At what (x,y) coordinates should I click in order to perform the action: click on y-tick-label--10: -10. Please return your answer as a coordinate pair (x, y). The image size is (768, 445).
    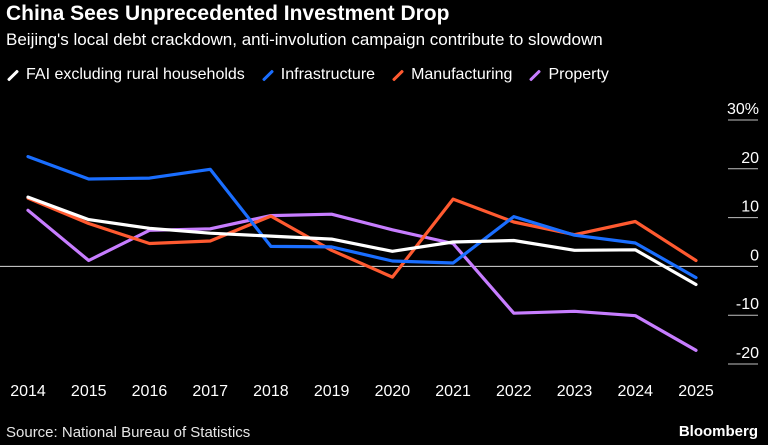
    Looking at the image, I should click on (747, 304).